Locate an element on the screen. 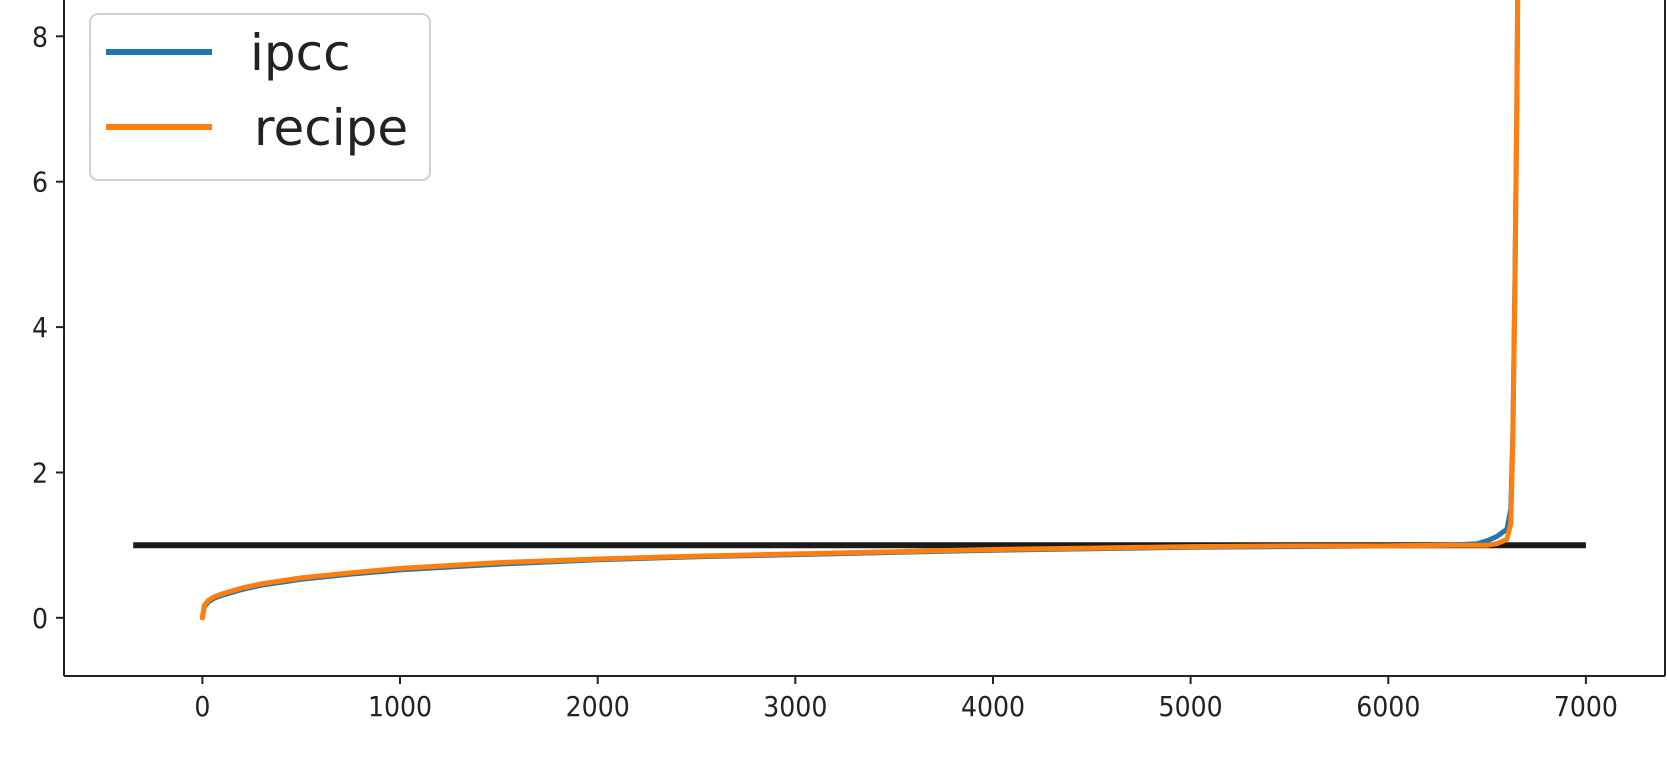 The width and height of the screenshot is (1667, 777). x-tick-label: 4000 is located at coordinates (993, 706).